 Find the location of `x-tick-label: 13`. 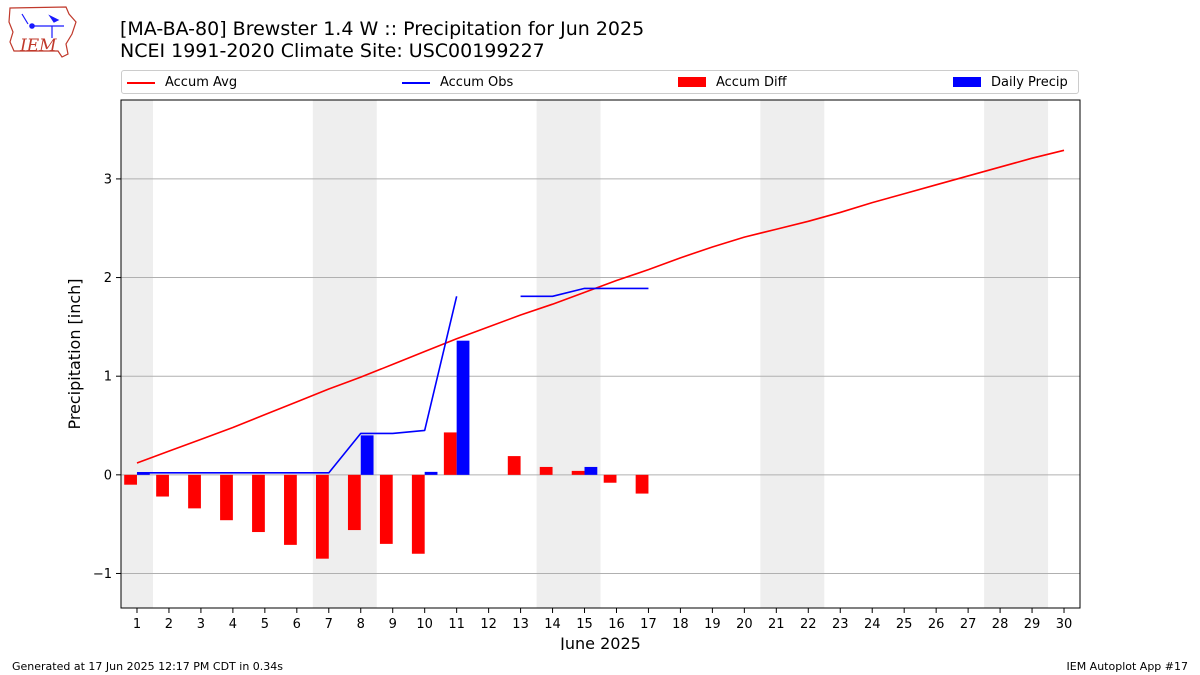

x-tick-label: 13 is located at coordinates (520, 624).